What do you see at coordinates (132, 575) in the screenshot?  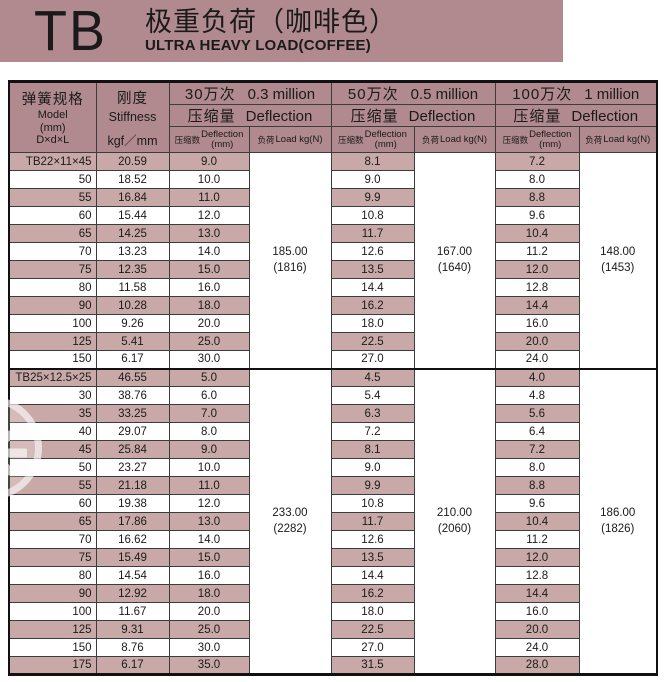 I see `stiffness-cell: 14.54` at bounding box center [132, 575].